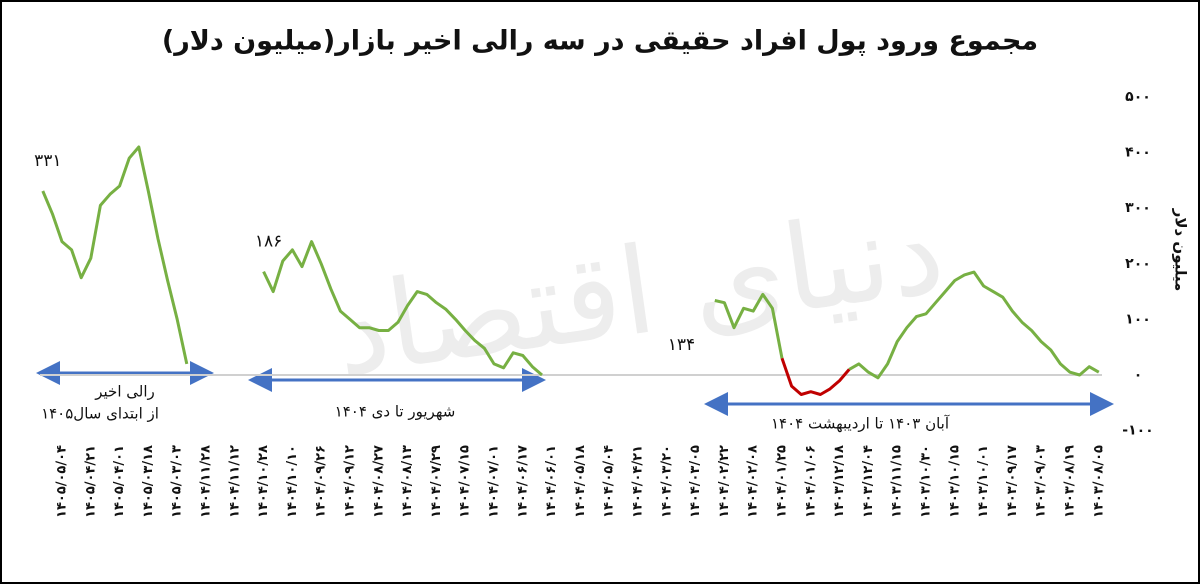 The width and height of the screenshot is (1200, 584). What do you see at coordinates (263, 481) in the screenshot?
I see `x-tick-label: ۱۴۰۴/۱۰/۲۸` at bounding box center [263, 481].